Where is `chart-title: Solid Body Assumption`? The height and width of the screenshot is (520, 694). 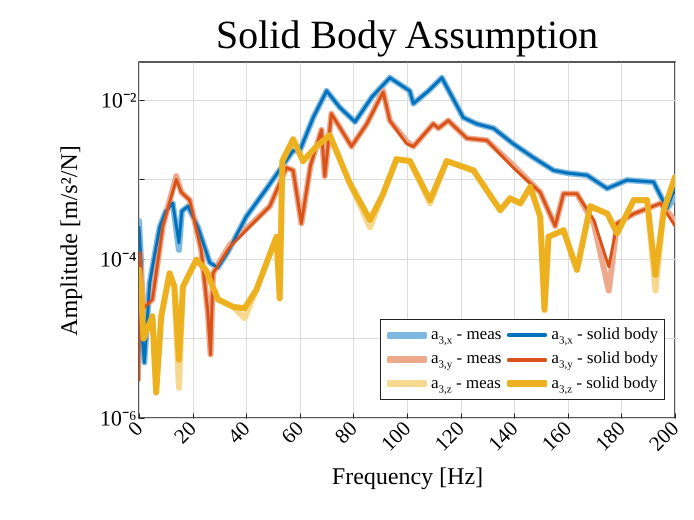 chart-title: Solid Body Assumption is located at coordinates (407, 34).